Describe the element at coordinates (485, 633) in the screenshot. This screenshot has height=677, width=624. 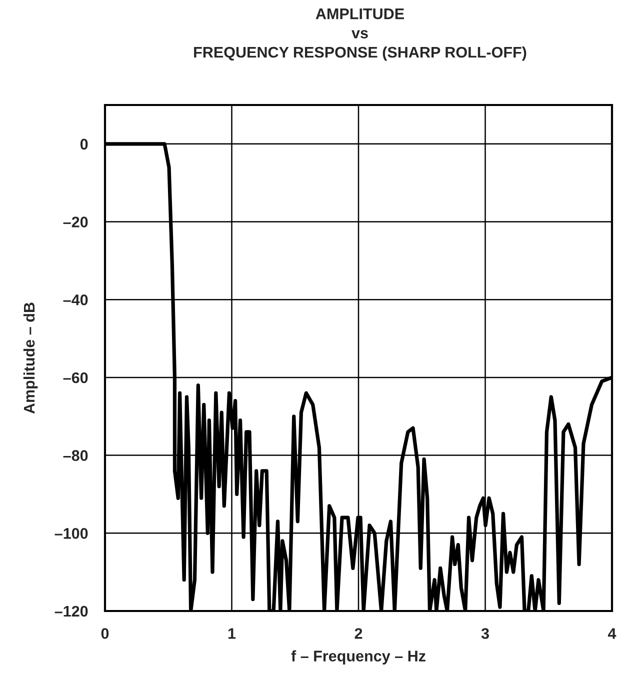
I see `x-tick-label: 3` at that location.